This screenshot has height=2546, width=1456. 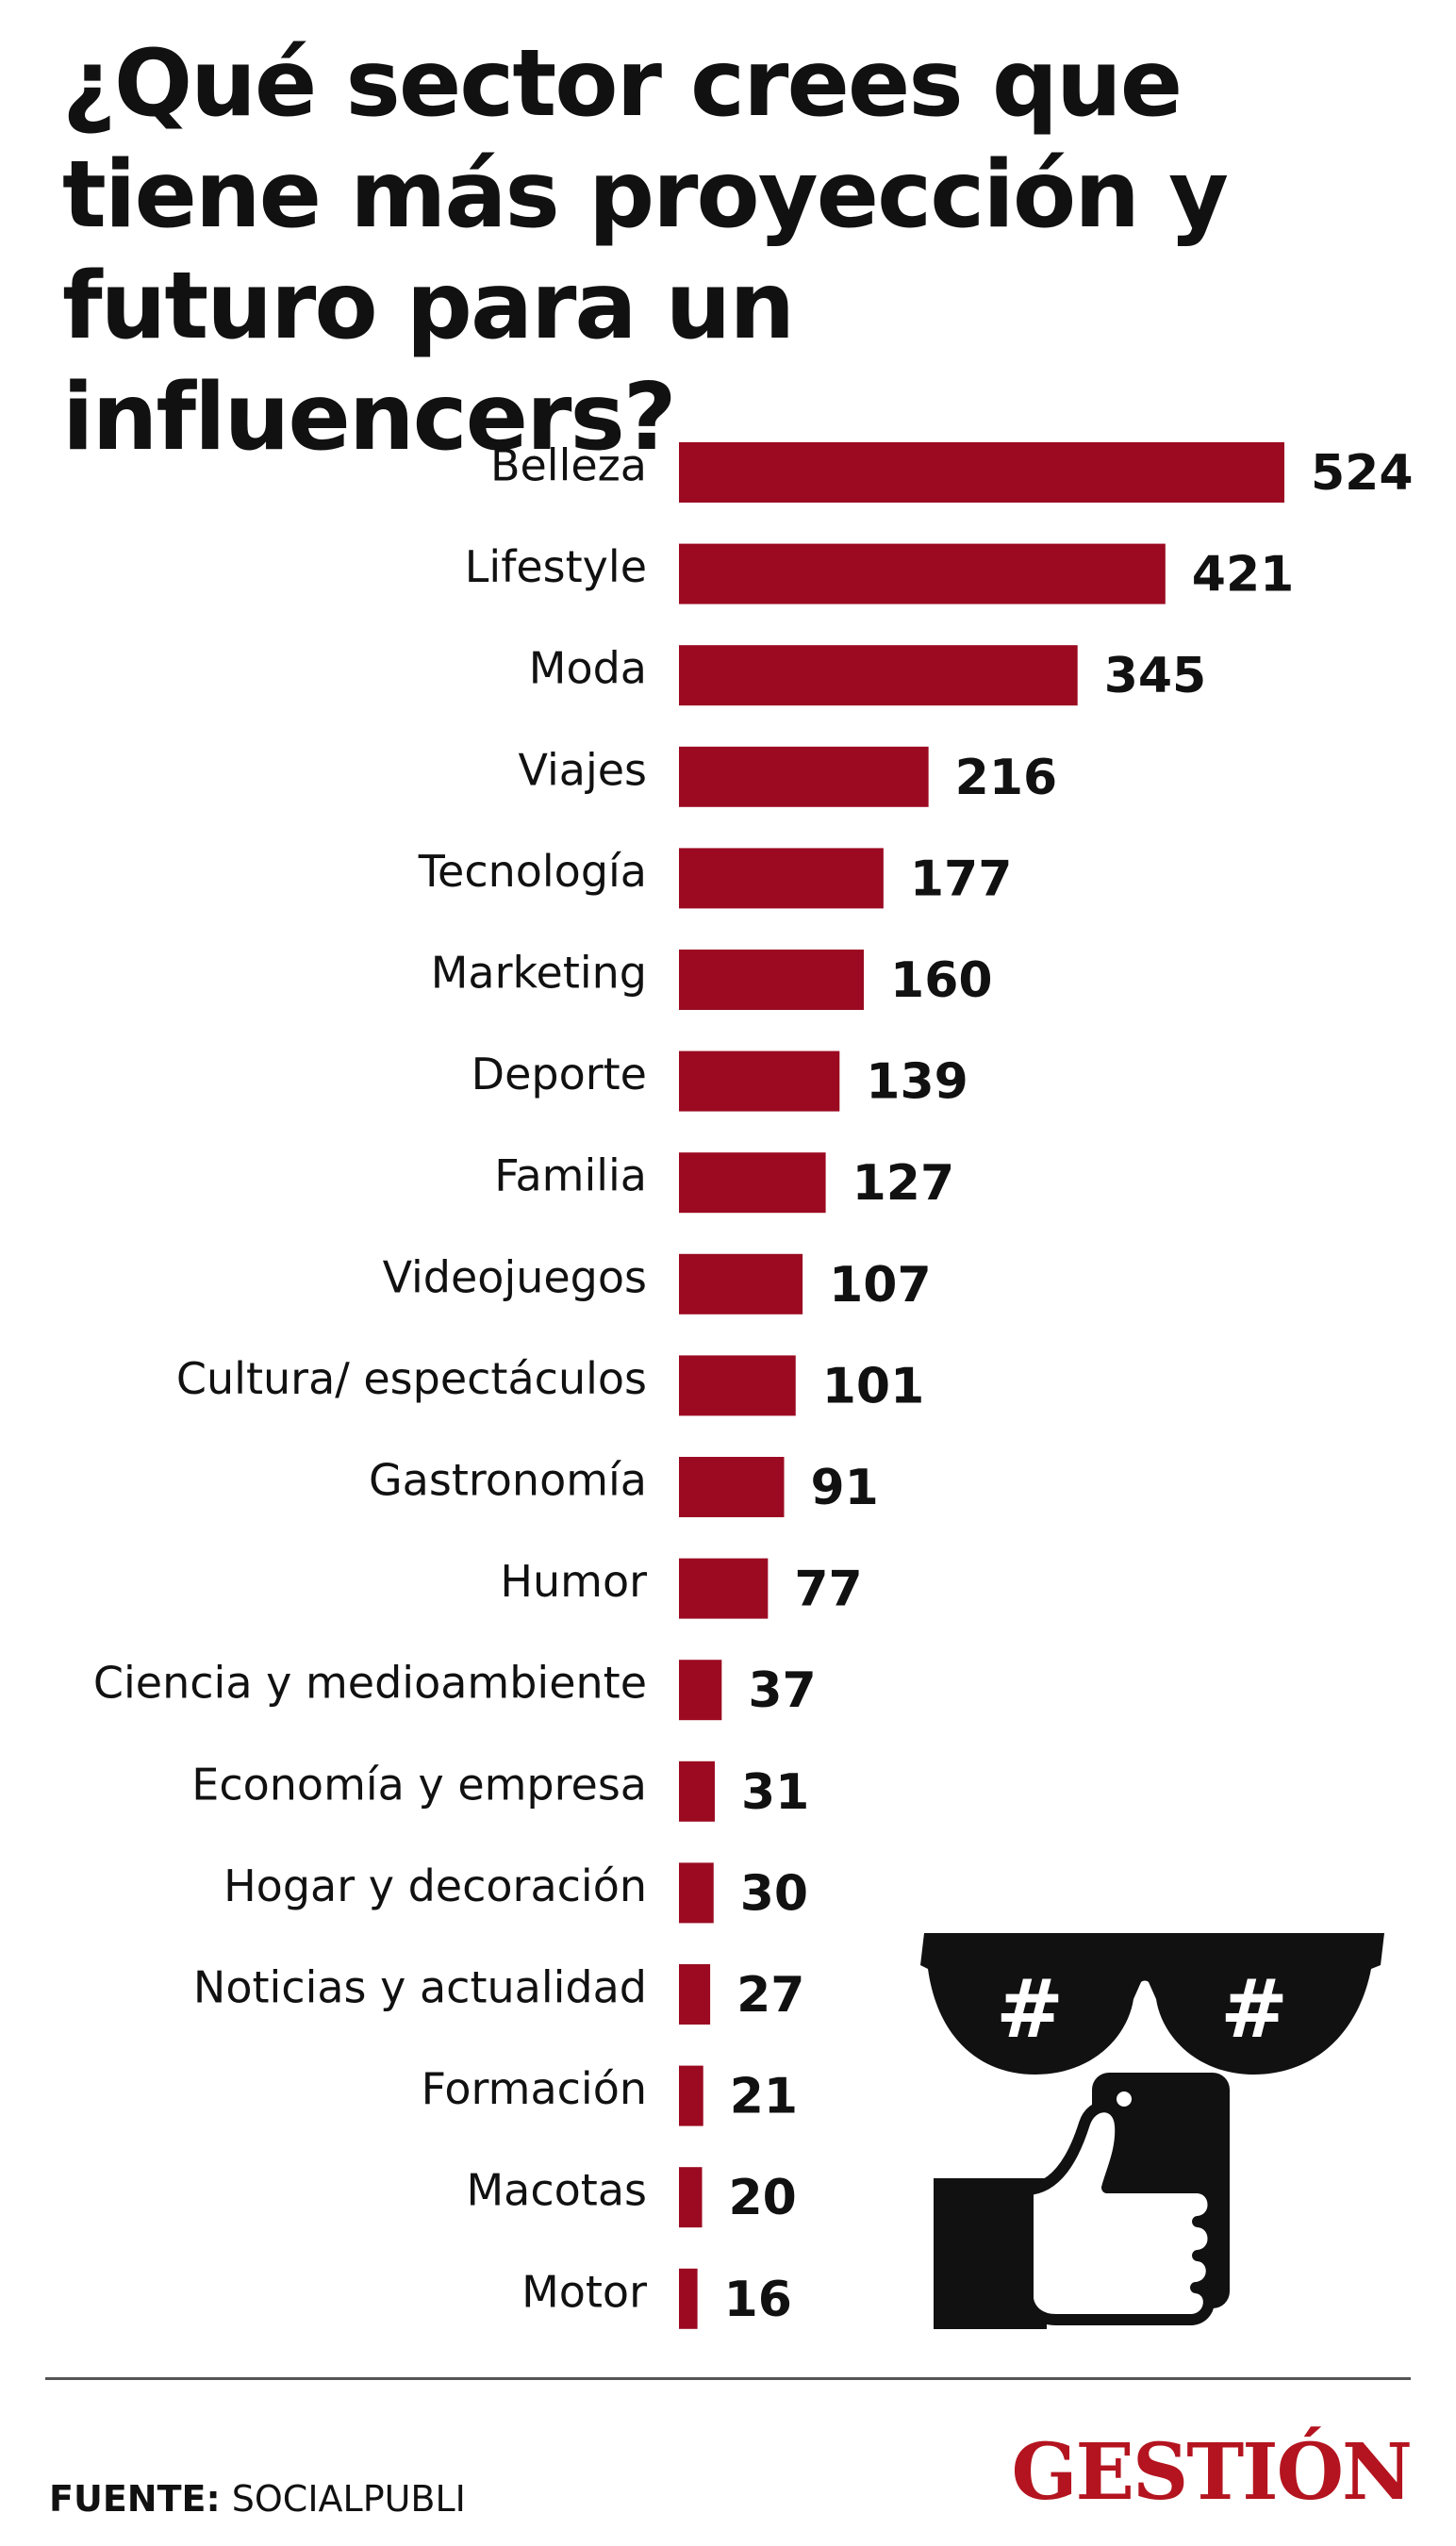 What do you see at coordinates (533, 871) in the screenshot?
I see `category-label-tecnologia: Tecnología` at bounding box center [533, 871].